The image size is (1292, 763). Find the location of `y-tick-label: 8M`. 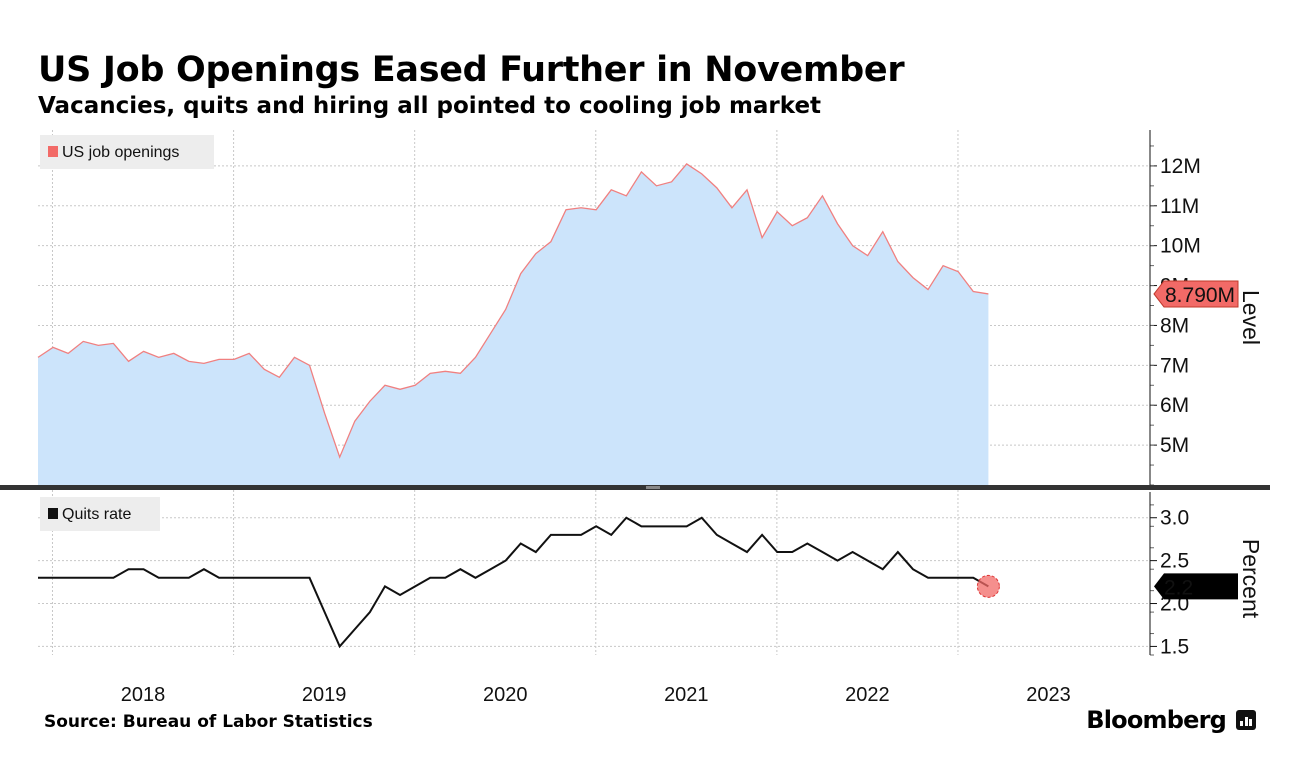

y-tick-label: 8M is located at coordinates (1174, 325).